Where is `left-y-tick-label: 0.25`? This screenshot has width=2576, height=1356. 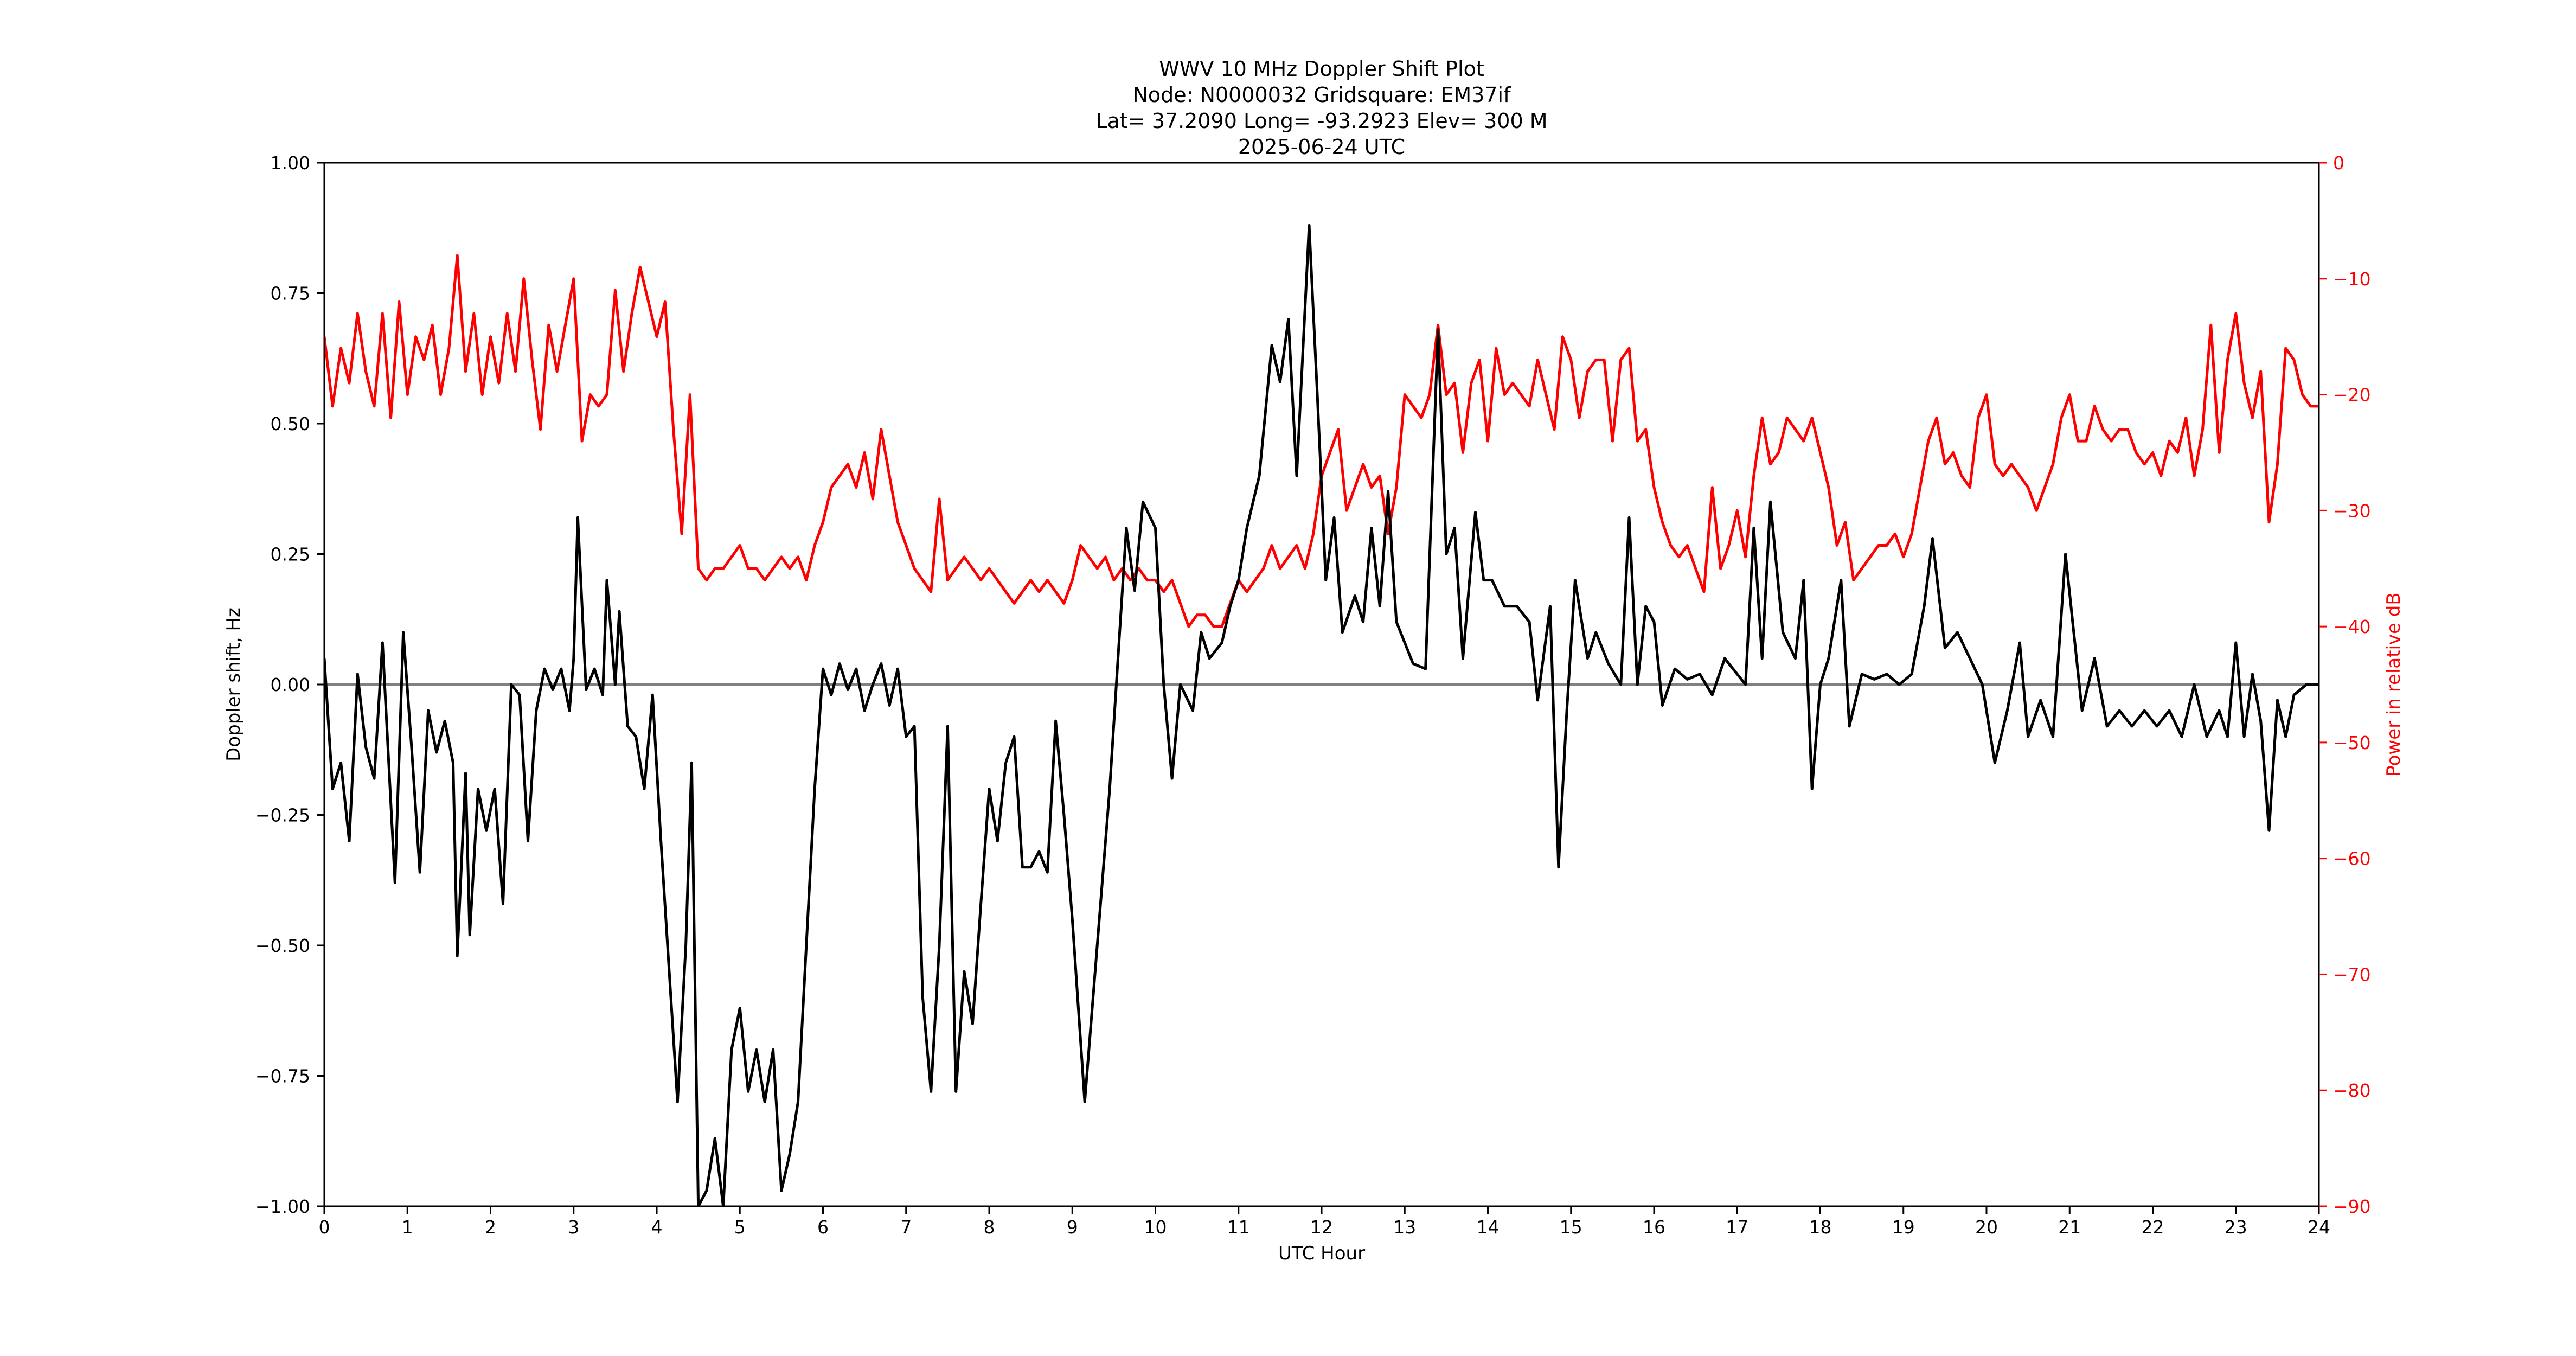
left-y-tick-label: 0.25 is located at coordinates (290, 554).